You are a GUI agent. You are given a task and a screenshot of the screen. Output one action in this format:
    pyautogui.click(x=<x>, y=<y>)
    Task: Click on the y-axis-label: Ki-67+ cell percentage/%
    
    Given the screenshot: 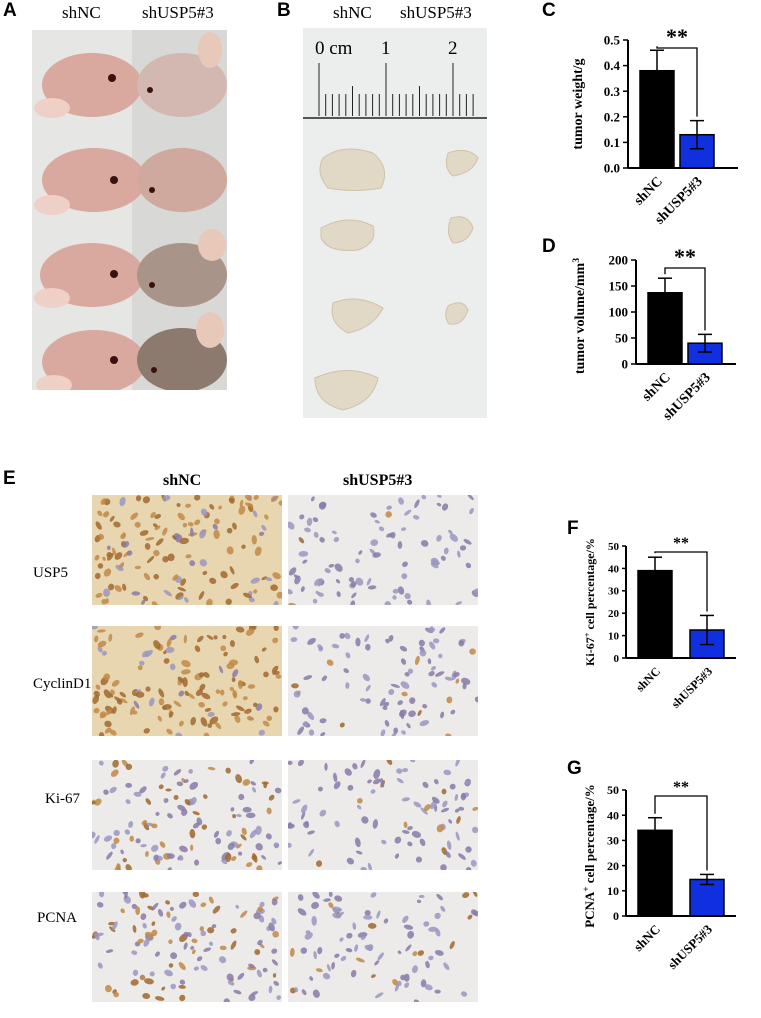 What is the action you would take?
    pyautogui.click(x=590, y=602)
    